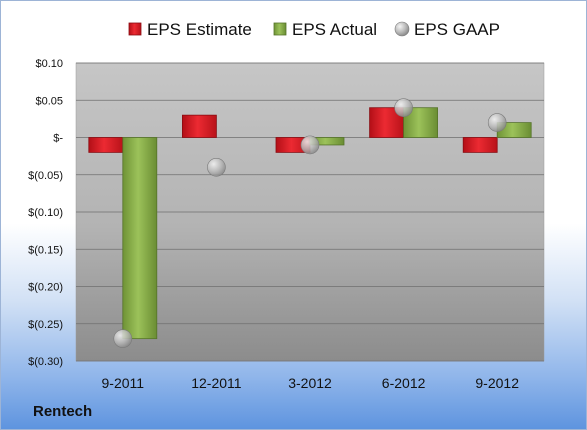  What do you see at coordinates (280, 29) in the screenshot?
I see `legend-swatch-actual` at bounding box center [280, 29].